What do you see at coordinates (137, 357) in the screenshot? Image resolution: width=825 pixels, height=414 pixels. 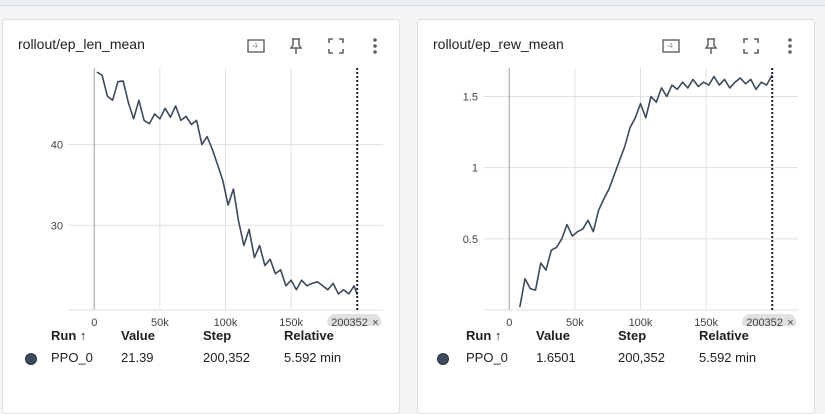 I see `run-value: 21.39` at bounding box center [137, 357].